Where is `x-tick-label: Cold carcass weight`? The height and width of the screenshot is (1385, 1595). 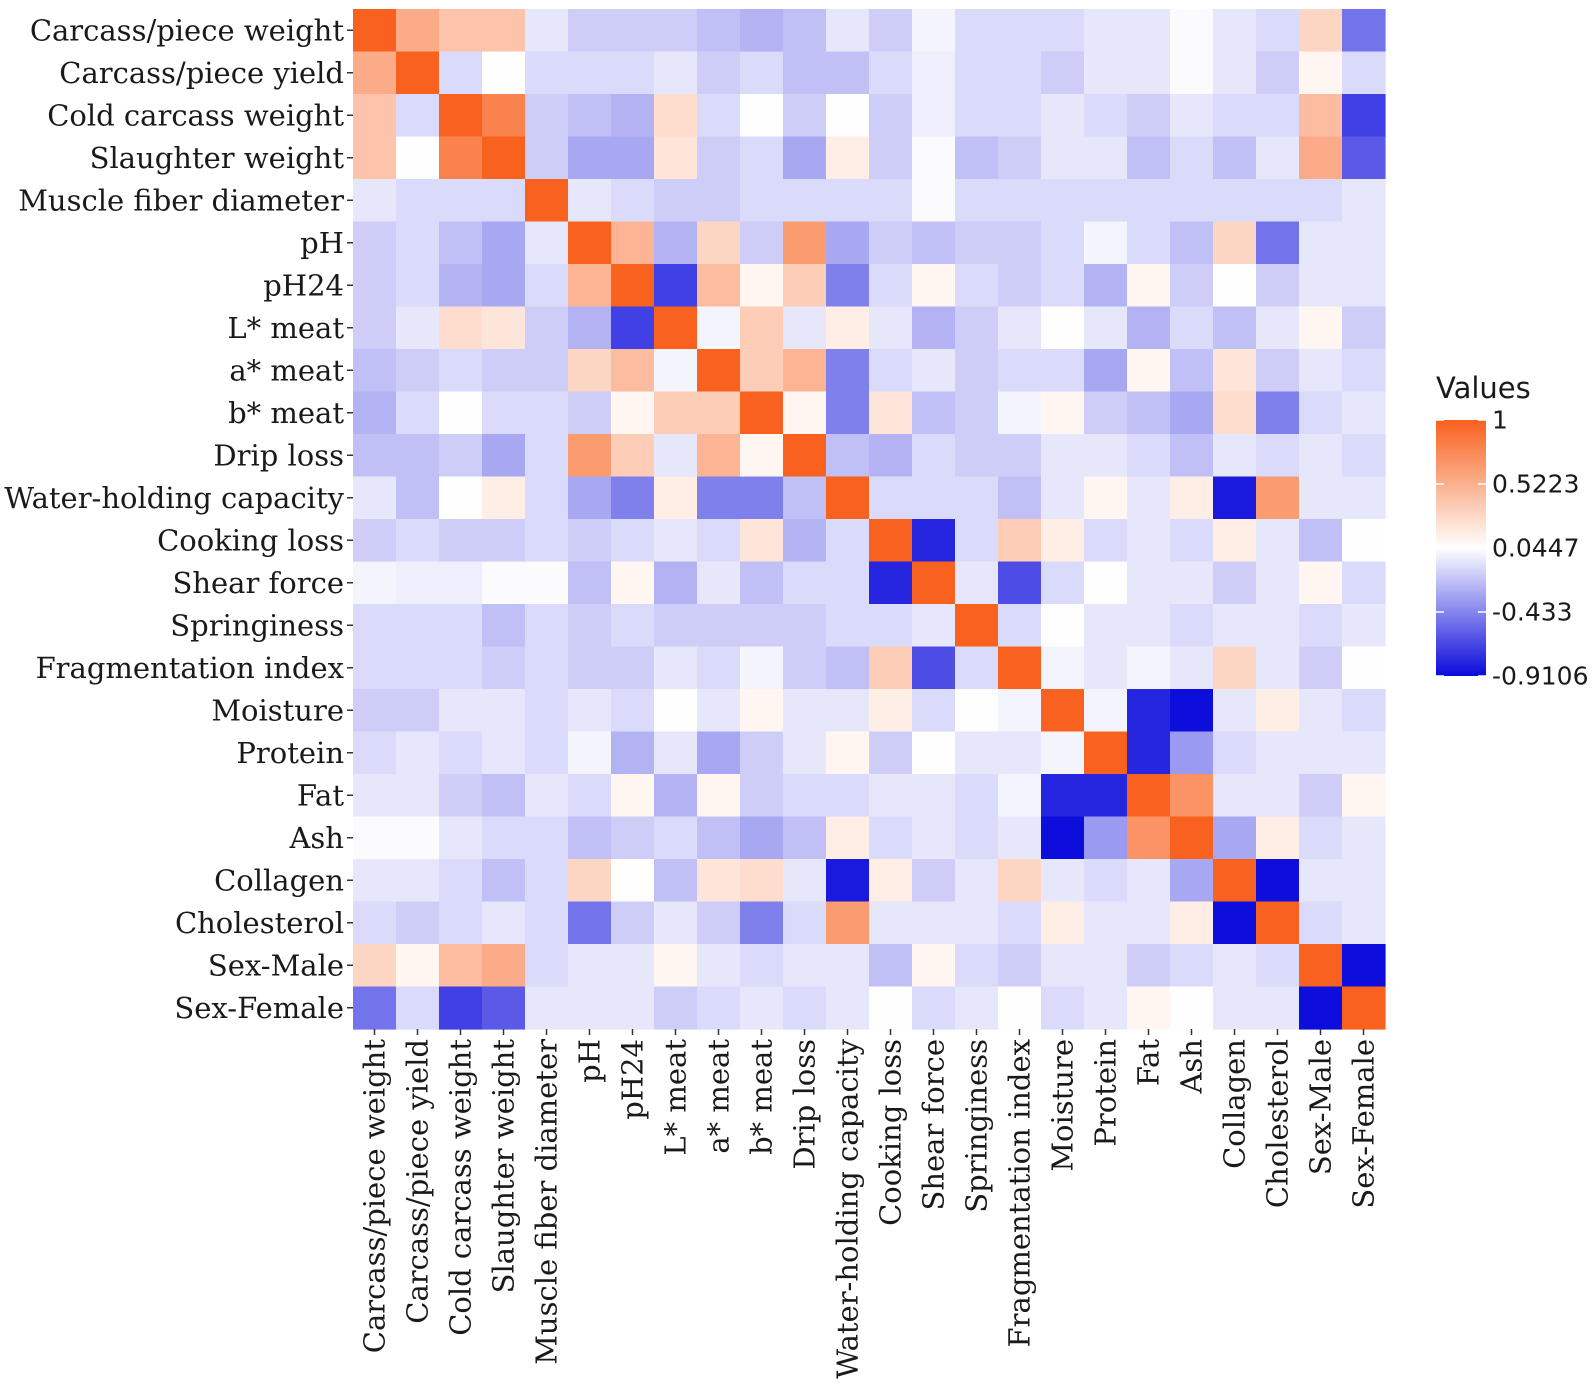
x-tick-label: Cold carcass weight is located at coordinates (461, 1187).